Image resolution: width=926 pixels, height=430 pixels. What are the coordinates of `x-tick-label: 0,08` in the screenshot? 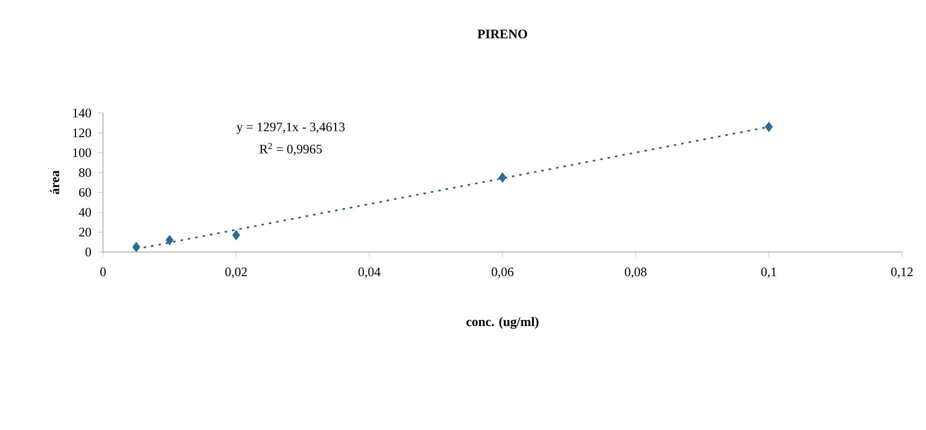 It's located at (635, 273).